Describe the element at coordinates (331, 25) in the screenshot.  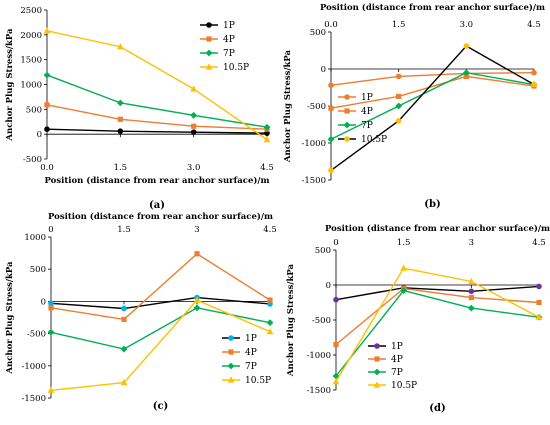
I see `x-tick-label: 0.0` at that location.